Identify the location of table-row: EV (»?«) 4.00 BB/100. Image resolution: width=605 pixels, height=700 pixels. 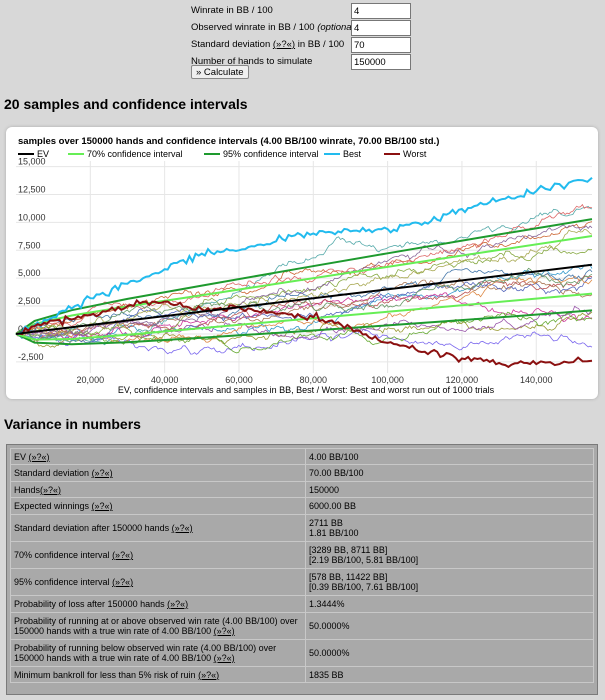
(302, 456).